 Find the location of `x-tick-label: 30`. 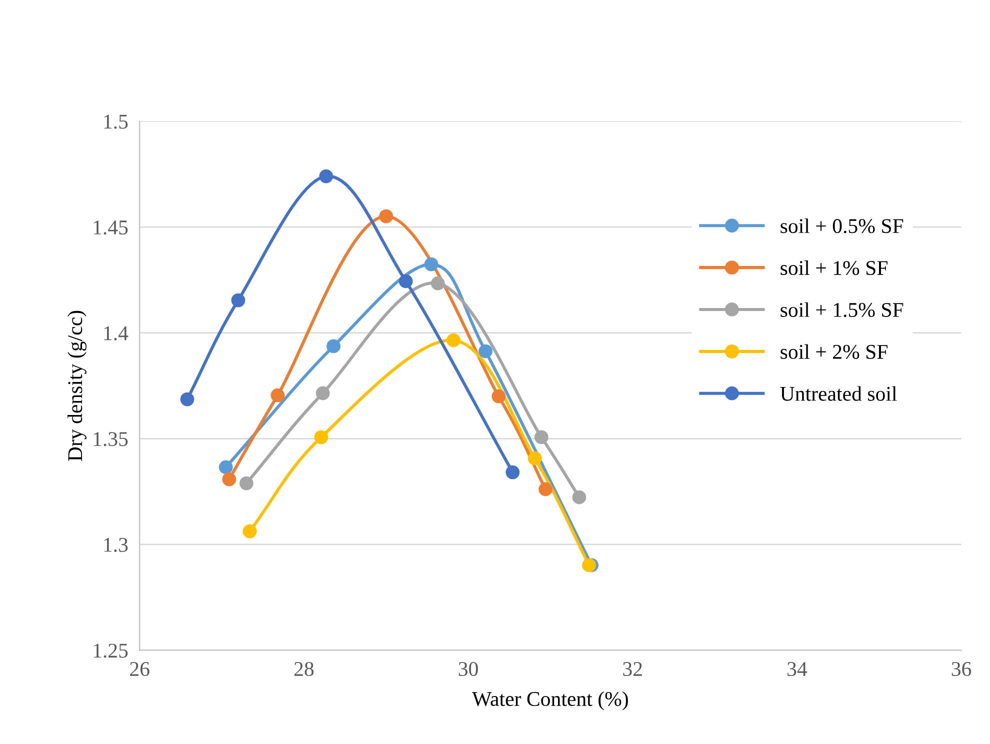

x-tick-label: 30 is located at coordinates (468, 669).